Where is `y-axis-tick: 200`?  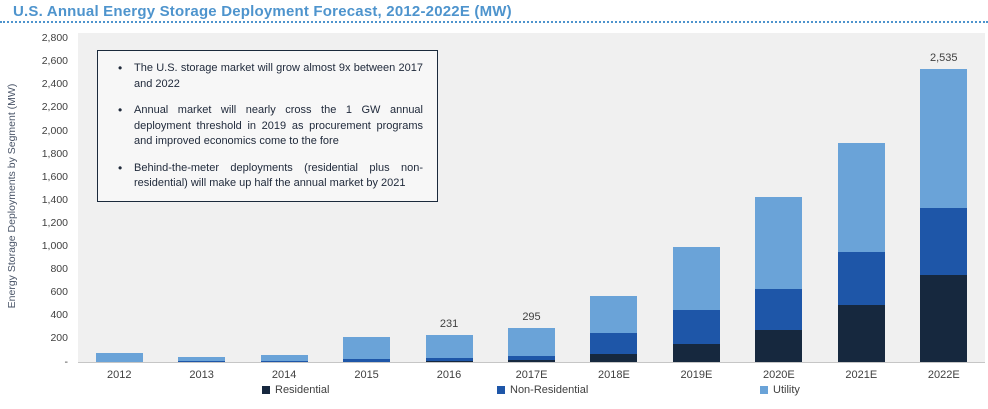
y-axis-tick: 200 is located at coordinates (59, 338).